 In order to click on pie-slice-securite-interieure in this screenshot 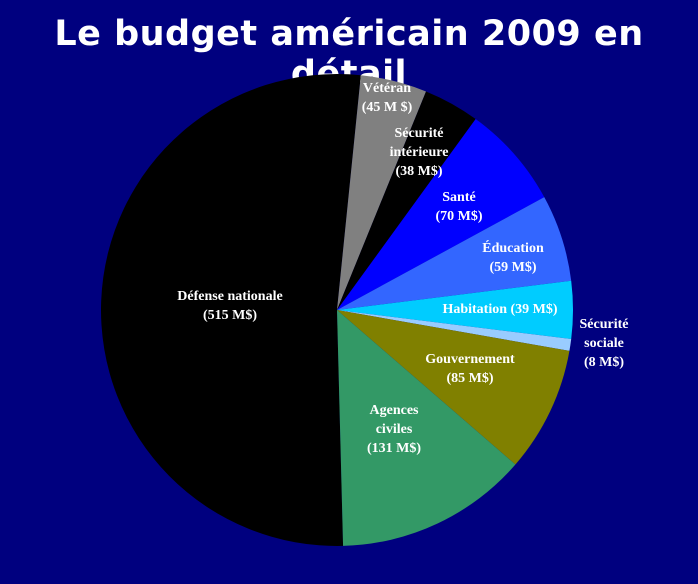, I will do `click(406, 201)`.